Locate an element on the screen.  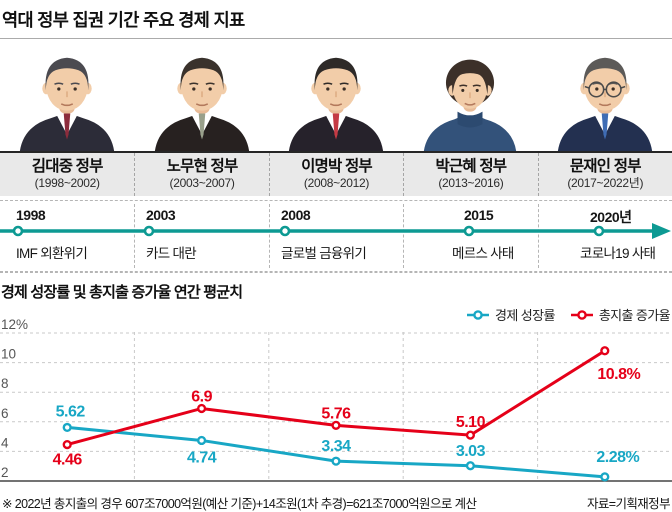
y-axis-tick-label: 2 is located at coordinates (5, 472).